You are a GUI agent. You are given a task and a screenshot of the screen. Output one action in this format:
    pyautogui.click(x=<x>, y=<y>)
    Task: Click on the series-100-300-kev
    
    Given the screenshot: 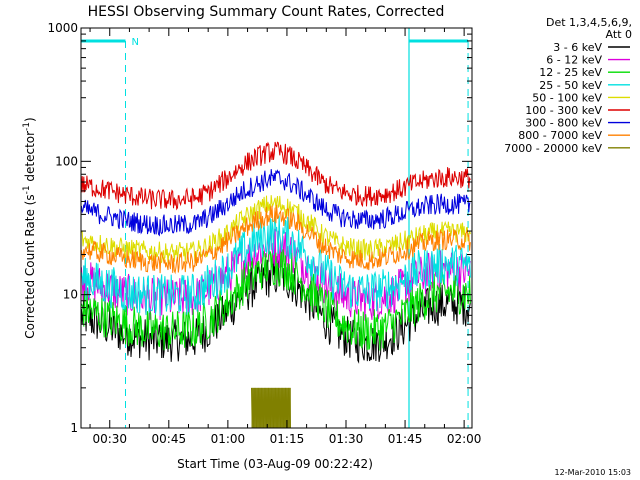 What is the action you would take?
    pyautogui.click(x=275, y=176)
    